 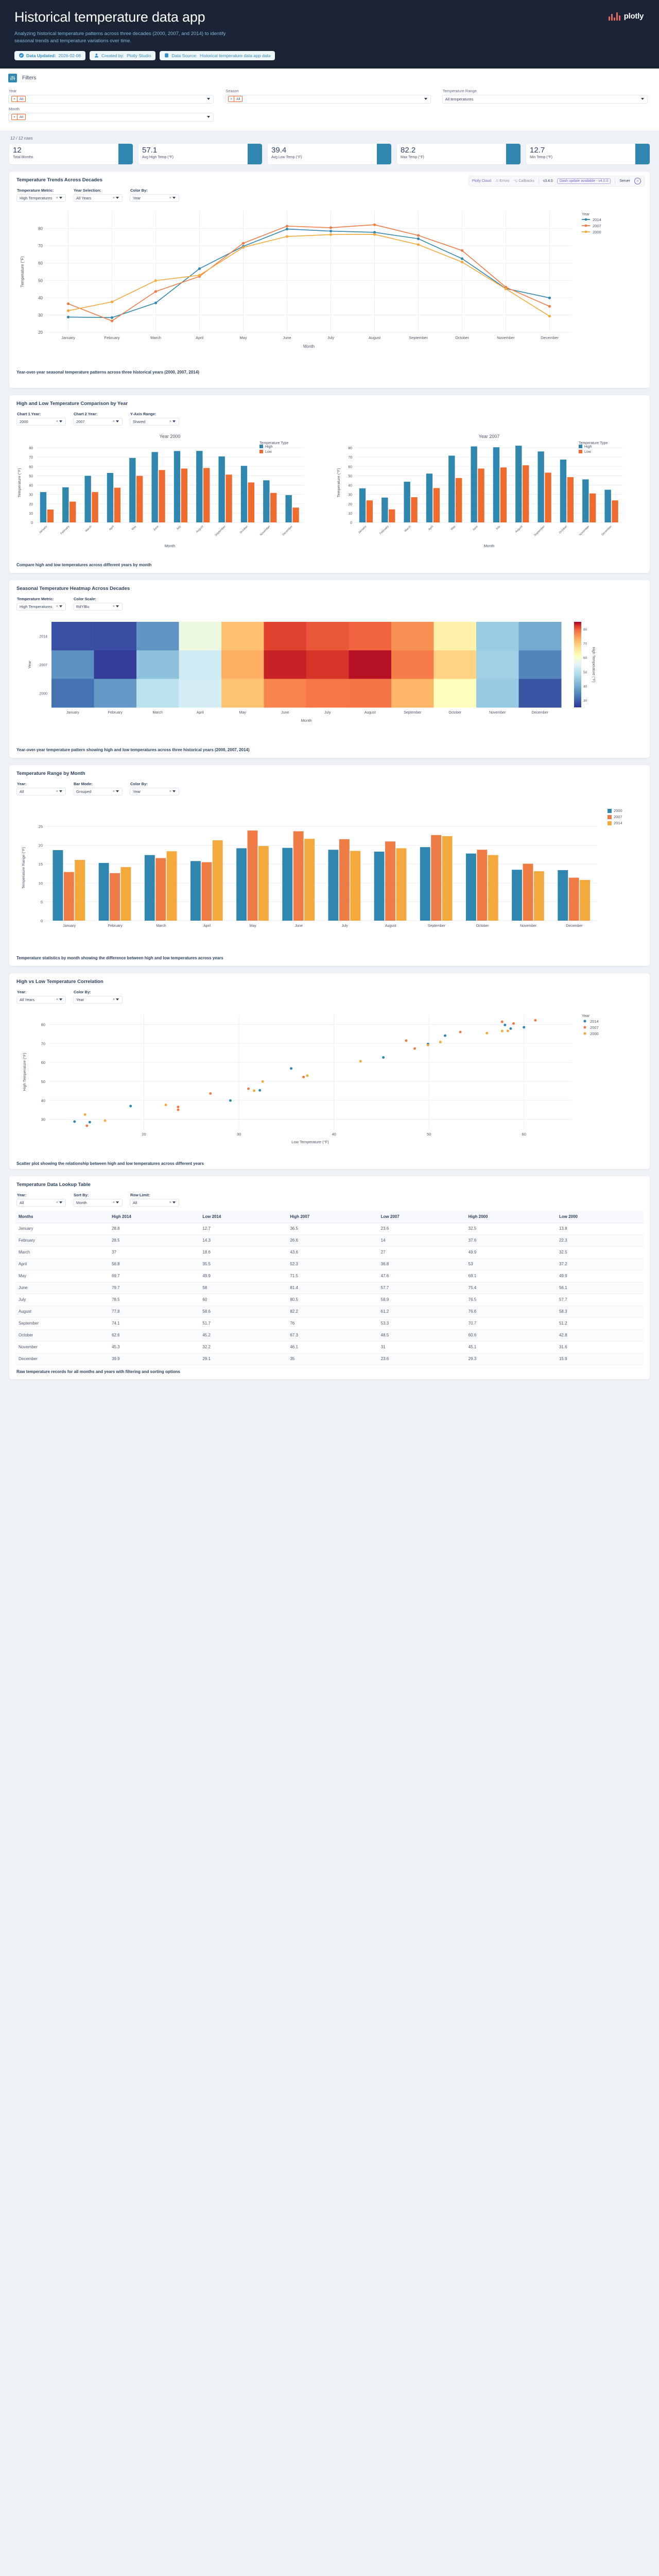 What do you see at coordinates (41, 1202) in the screenshot?
I see `table-year-select: All ×` at bounding box center [41, 1202].